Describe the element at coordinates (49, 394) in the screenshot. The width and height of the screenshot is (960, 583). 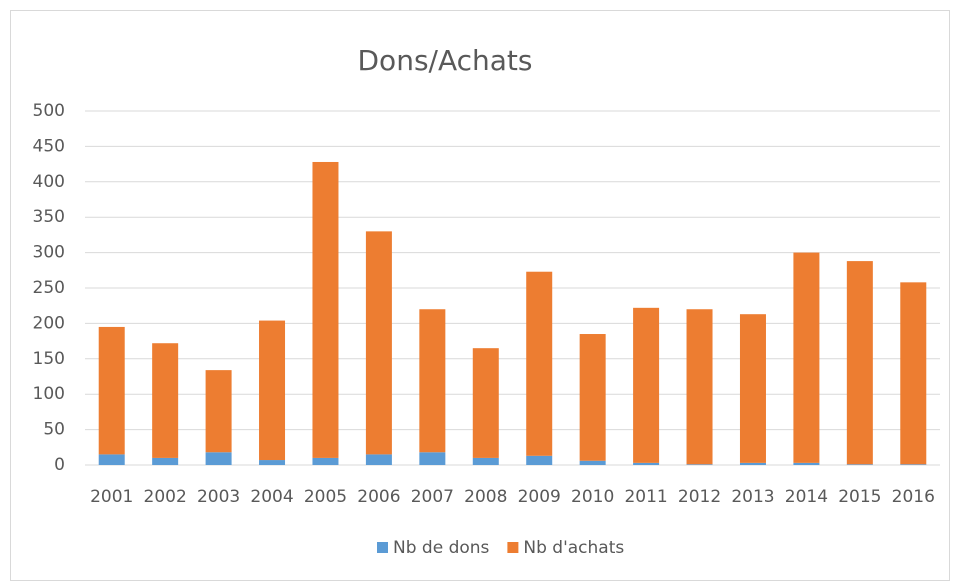
I see `y-tick-label: 100` at that location.